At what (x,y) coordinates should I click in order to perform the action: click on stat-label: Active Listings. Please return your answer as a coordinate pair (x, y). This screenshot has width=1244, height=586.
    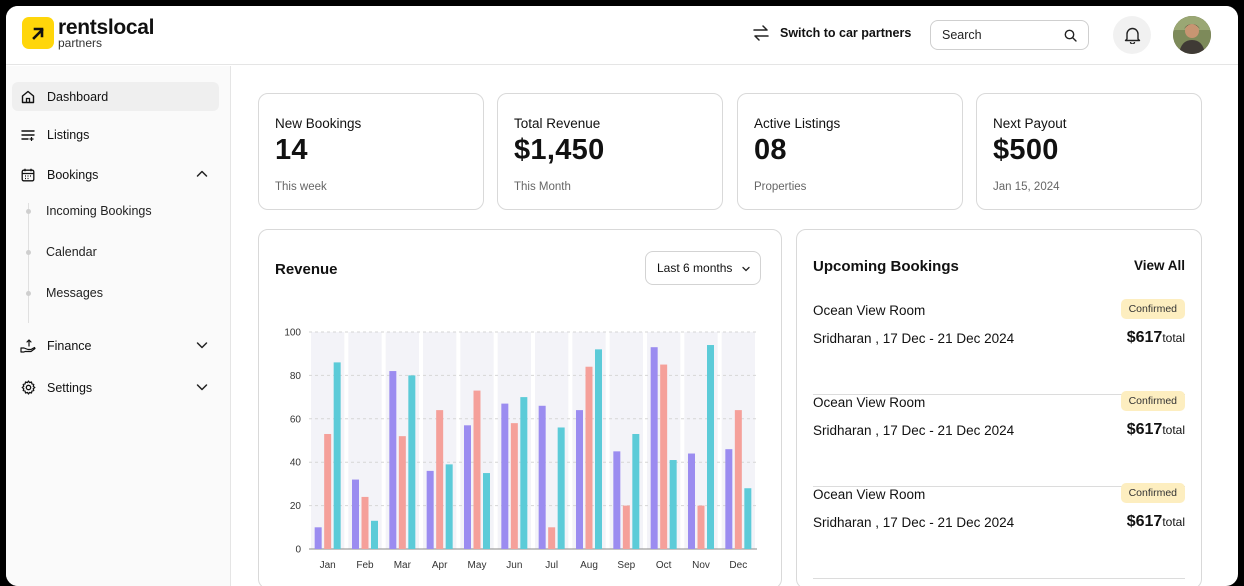
    Looking at the image, I should click on (797, 123).